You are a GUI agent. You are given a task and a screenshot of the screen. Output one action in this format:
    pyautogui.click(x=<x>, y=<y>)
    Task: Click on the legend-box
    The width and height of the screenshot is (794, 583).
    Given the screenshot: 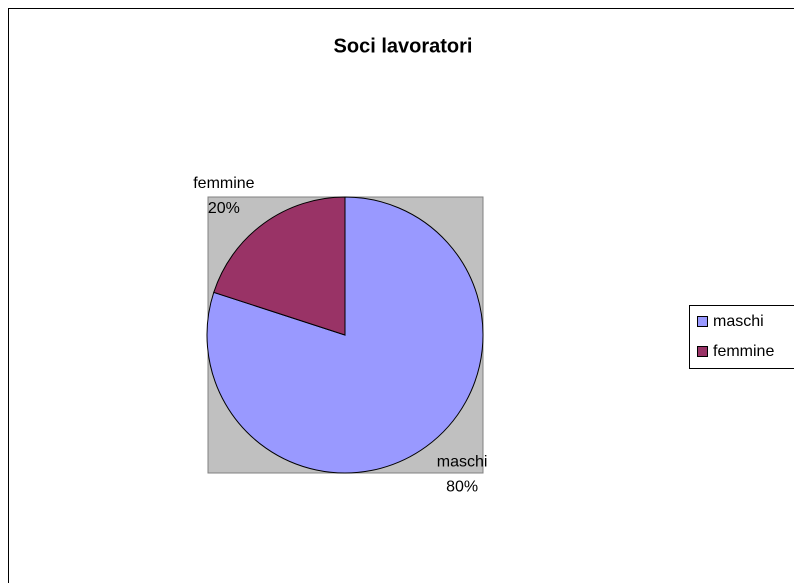 What is the action you would take?
    pyautogui.click(x=741, y=337)
    